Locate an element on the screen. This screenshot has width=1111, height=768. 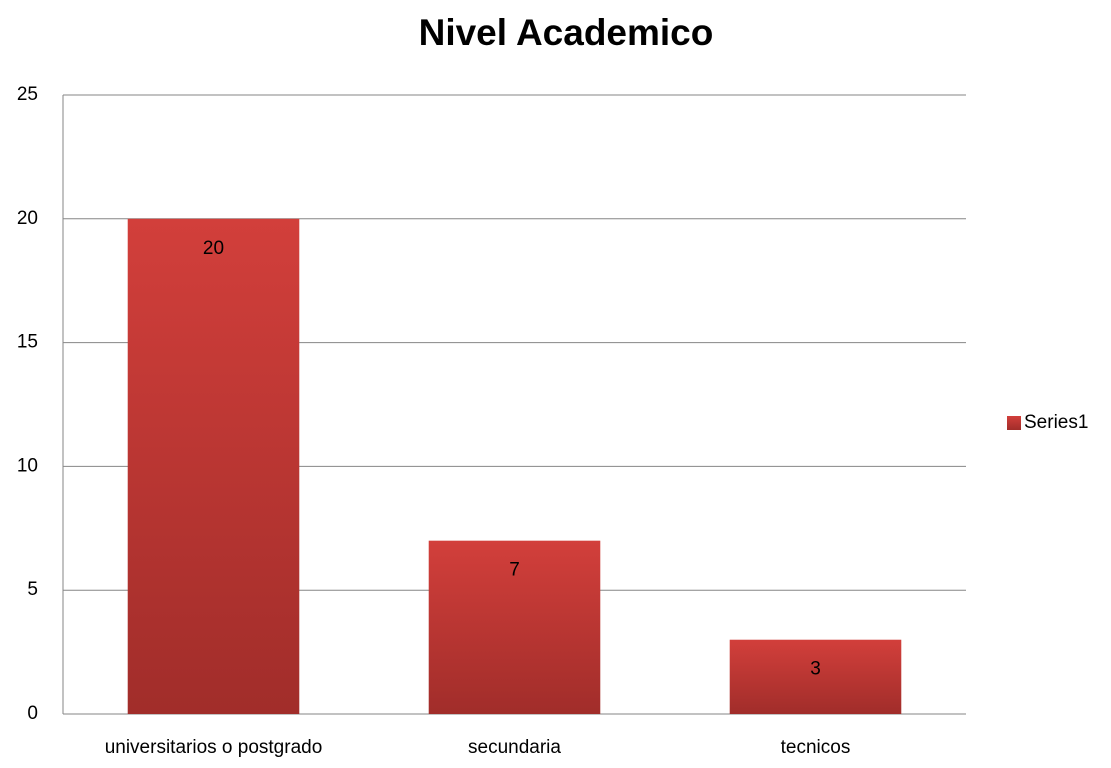
y-tick-label: 5 is located at coordinates (32, 589).